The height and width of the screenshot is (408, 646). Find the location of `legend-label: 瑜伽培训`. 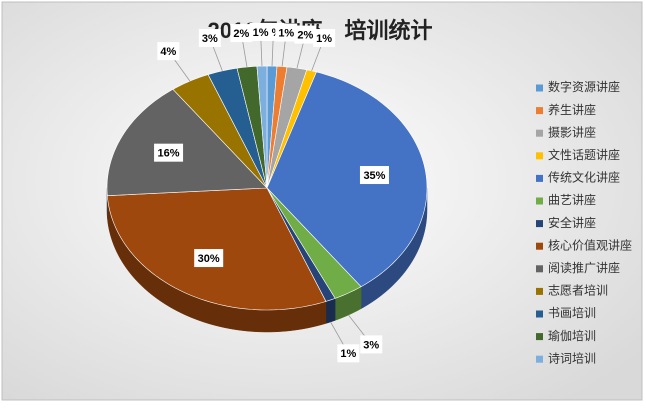

legend-label: 瑜伽培训 is located at coordinates (572, 335).